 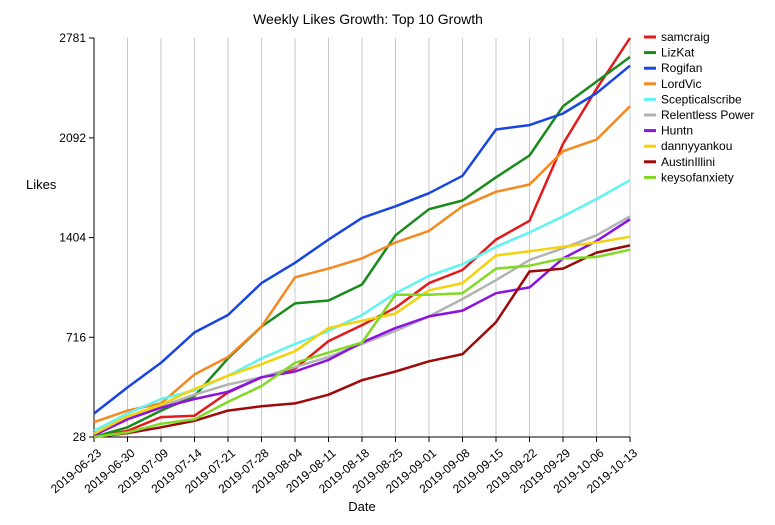 I want to click on chart-title: Weekly Likes Growth: Top 10 Growth, so click(x=368, y=19).